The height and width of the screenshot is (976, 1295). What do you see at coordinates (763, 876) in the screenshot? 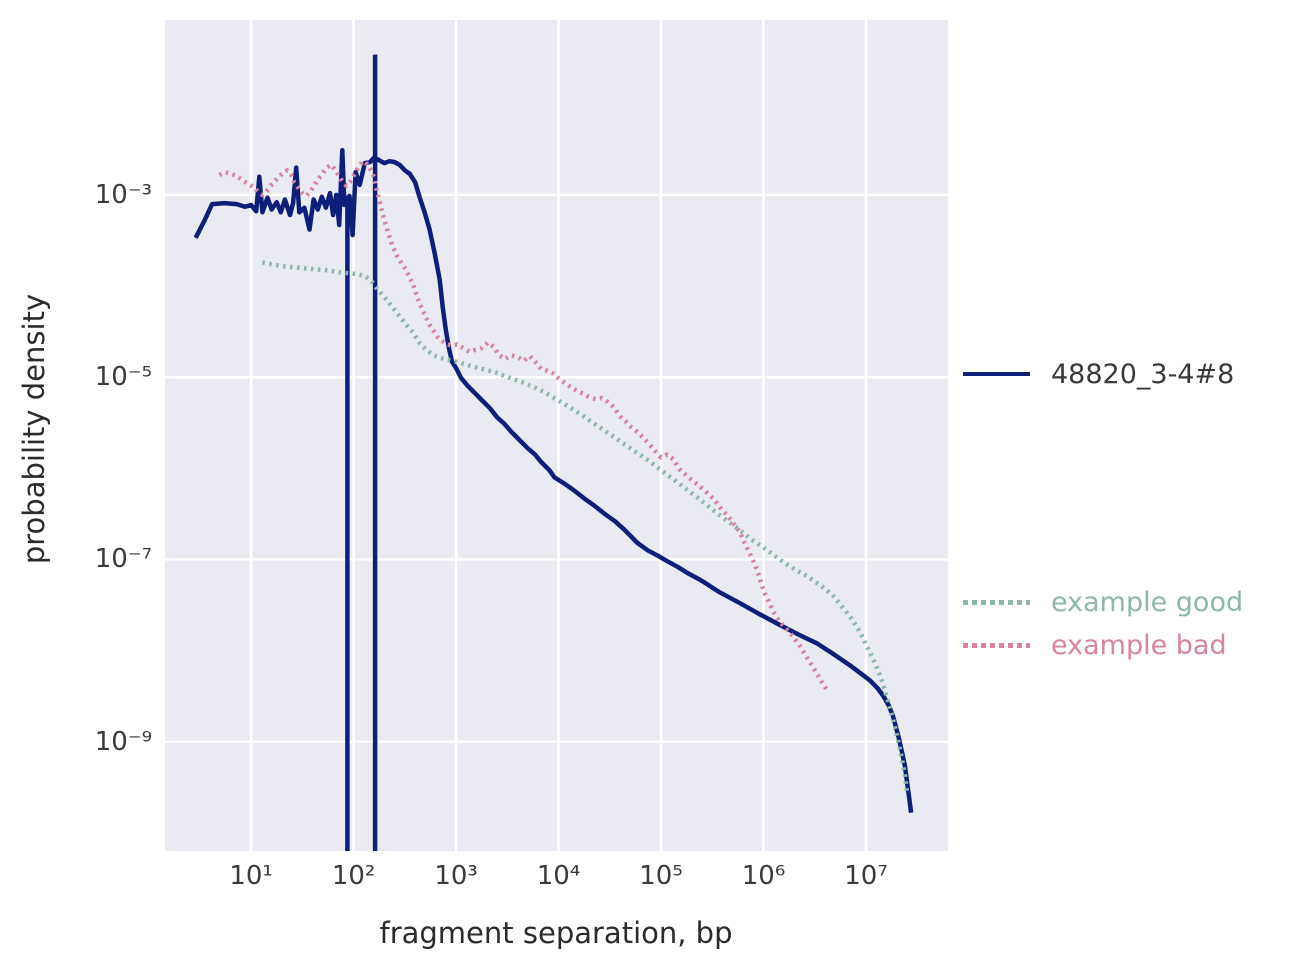
I see `x-tick-label: 10⁶` at bounding box center [763, 876].